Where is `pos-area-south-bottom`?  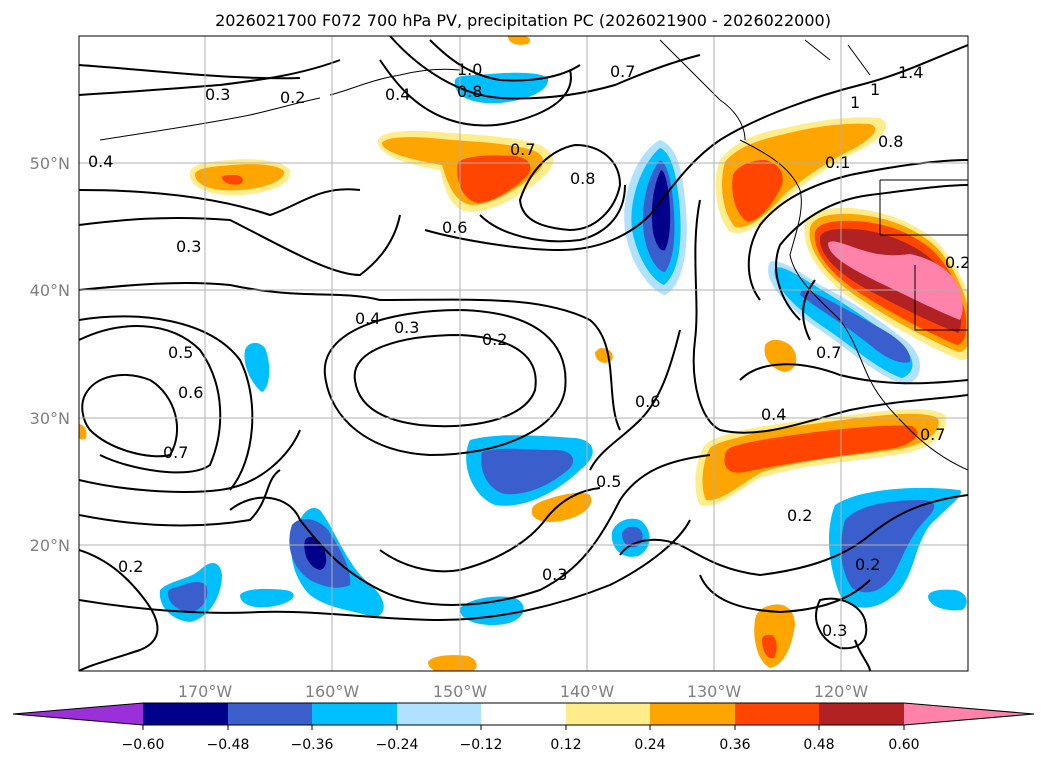
pos-area-south-bottom is located at coordinates (774, 636).